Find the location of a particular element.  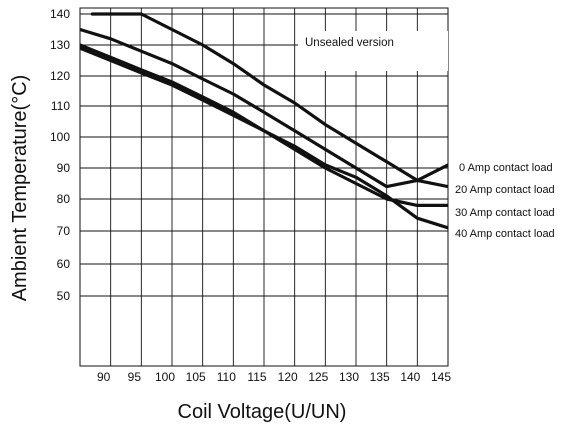

y-tick-label: 130 is located at coordinates (60, 45).